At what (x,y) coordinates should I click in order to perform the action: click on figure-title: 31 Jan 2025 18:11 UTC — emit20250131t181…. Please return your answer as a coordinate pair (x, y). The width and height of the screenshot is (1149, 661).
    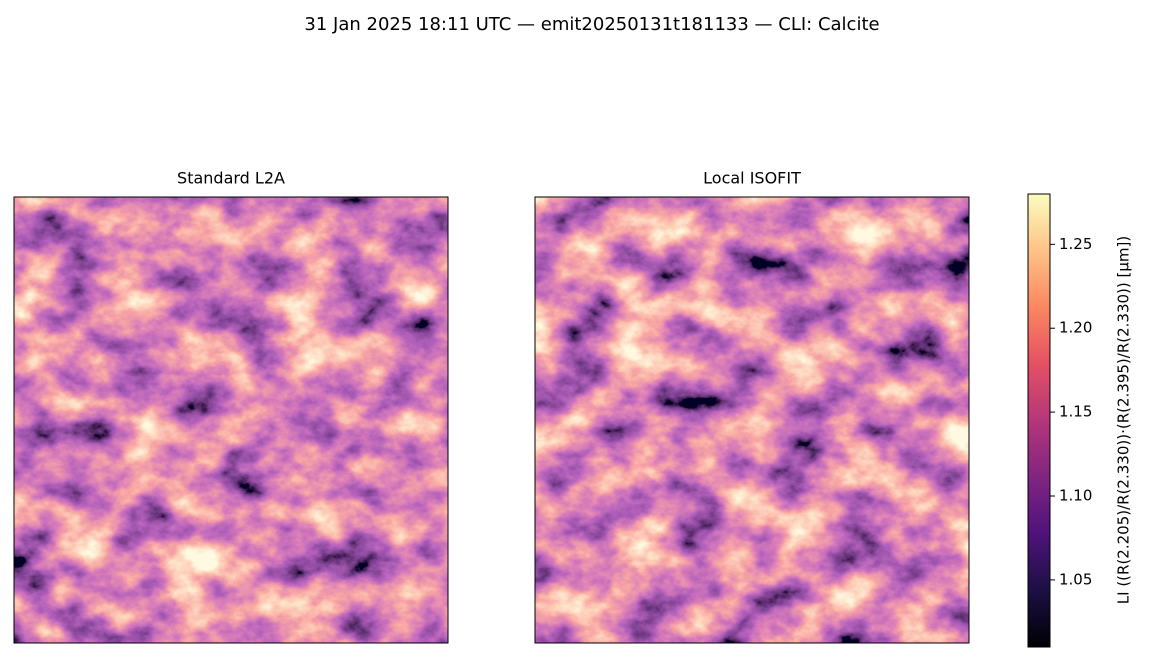
    Looking at the image, I should click on (591, 24).